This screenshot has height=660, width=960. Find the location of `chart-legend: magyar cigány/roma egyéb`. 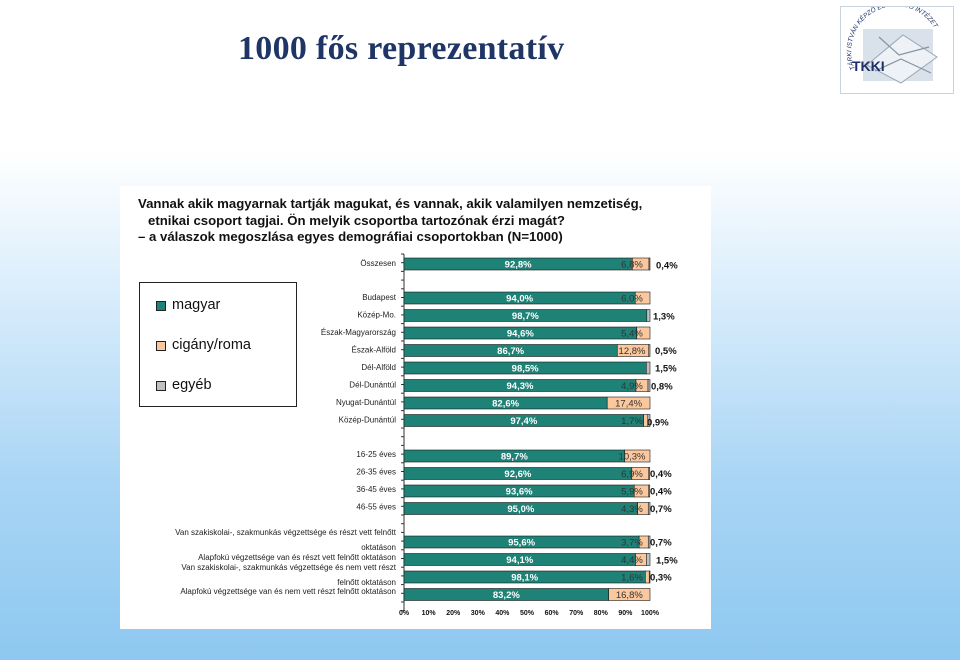

chart-legend: magyar cigány/roma egyéb is located at coordinates (218, 344).